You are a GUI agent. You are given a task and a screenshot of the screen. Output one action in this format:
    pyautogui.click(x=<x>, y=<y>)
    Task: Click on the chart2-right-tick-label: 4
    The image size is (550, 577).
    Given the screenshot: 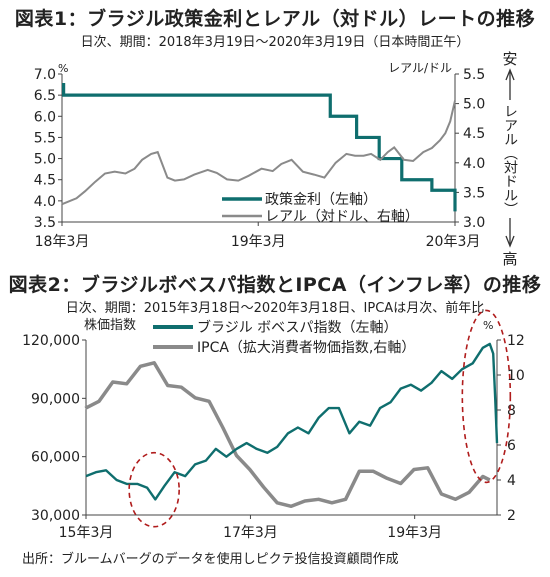 What is the action you would take?
    pyautogui.click(x=511, y=481)
    